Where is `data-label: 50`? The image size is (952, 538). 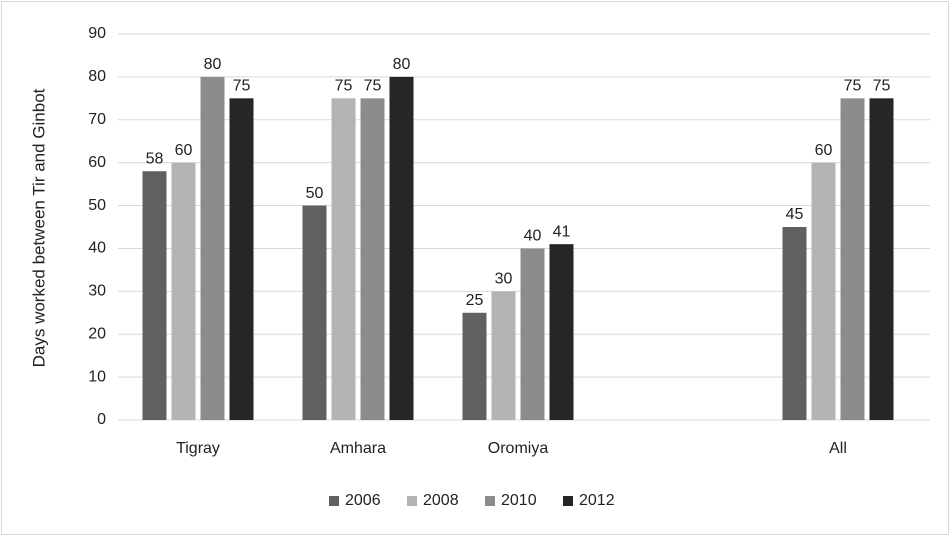 data-label: 50 is located at coordinates (315, 193).